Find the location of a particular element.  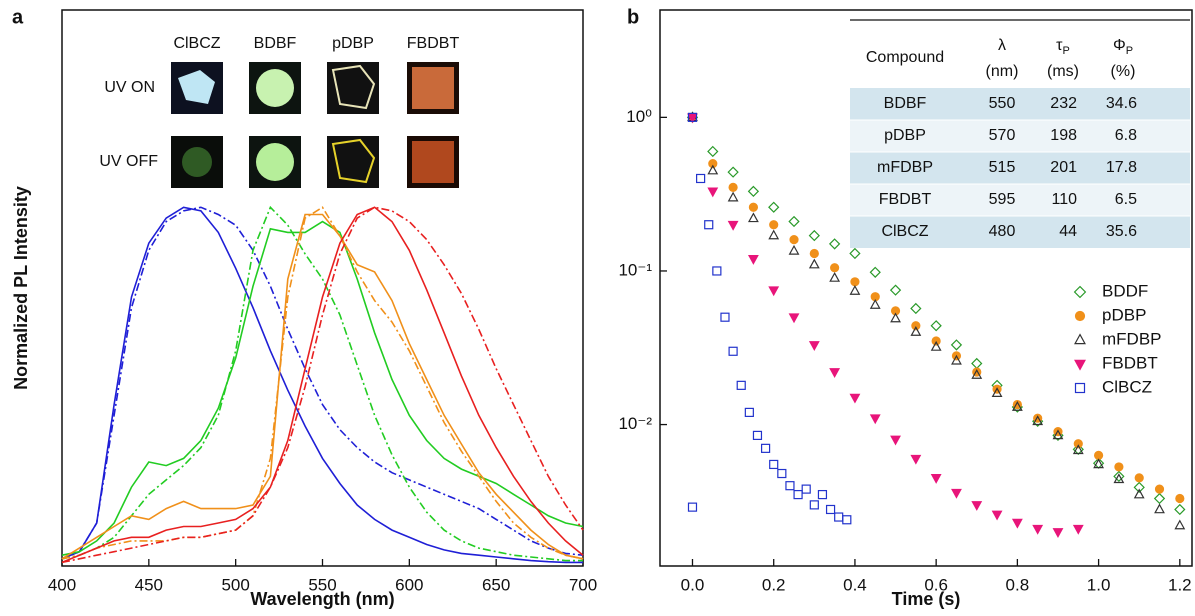

table-cell: BDBF is located at coordinates (905, 103).